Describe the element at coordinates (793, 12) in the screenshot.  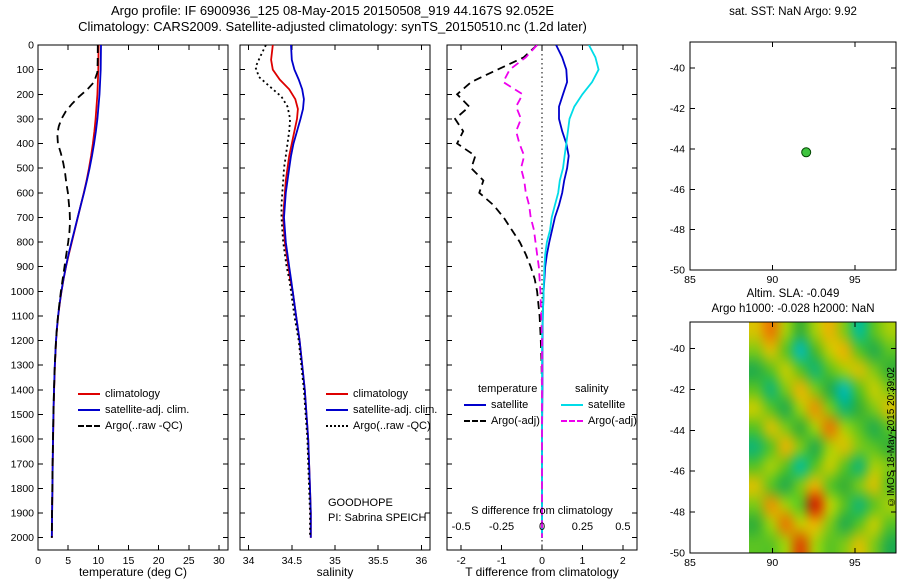
I see `sst-map-title: sat. SST: NaN Argo: 9.92` at that location.